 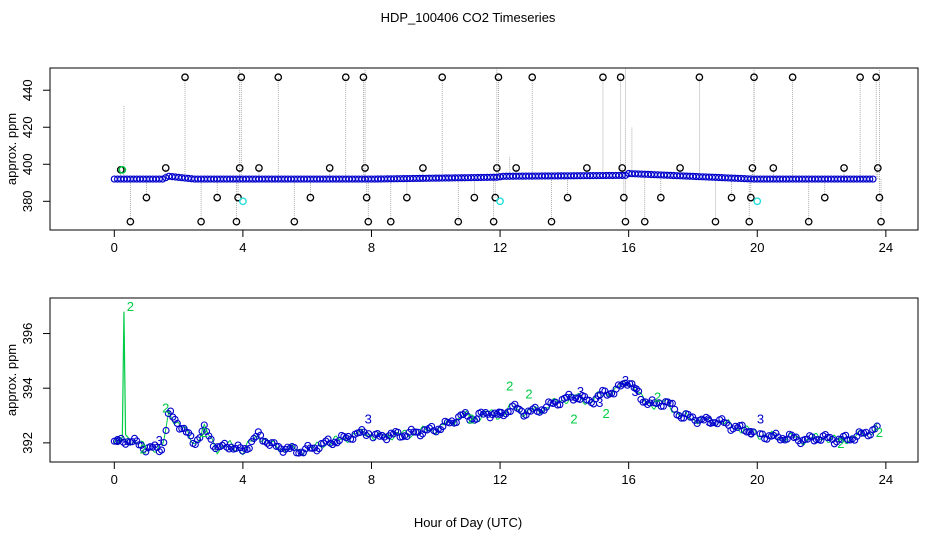 I want to click on x-tick-label: 20, so click(x=757, y=247).